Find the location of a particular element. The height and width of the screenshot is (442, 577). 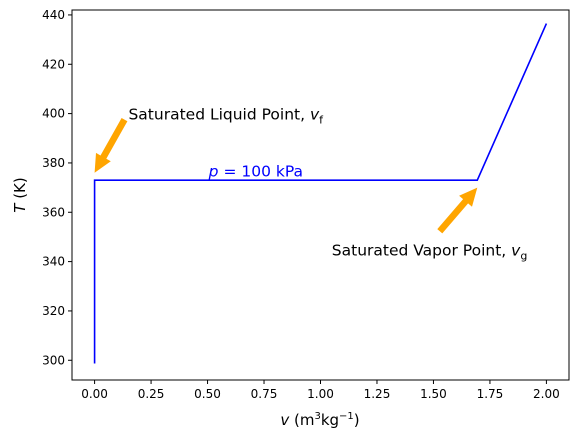

y-axis-label: T (K) is located at coordinates (20, 194).